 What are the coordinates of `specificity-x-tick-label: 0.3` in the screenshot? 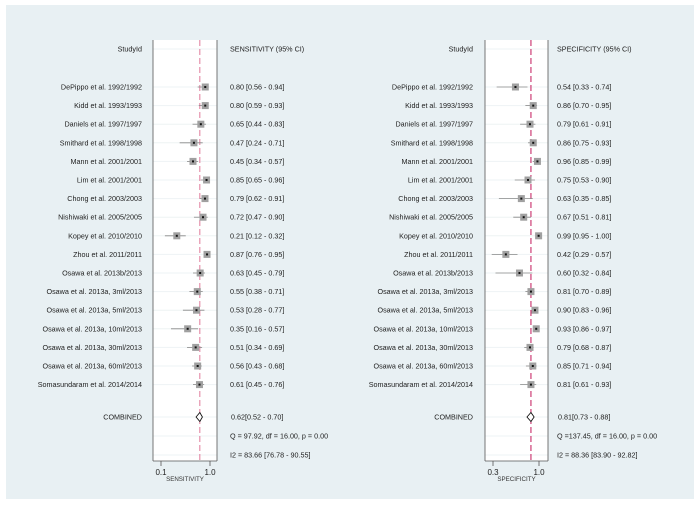 It's located at (493, 472).